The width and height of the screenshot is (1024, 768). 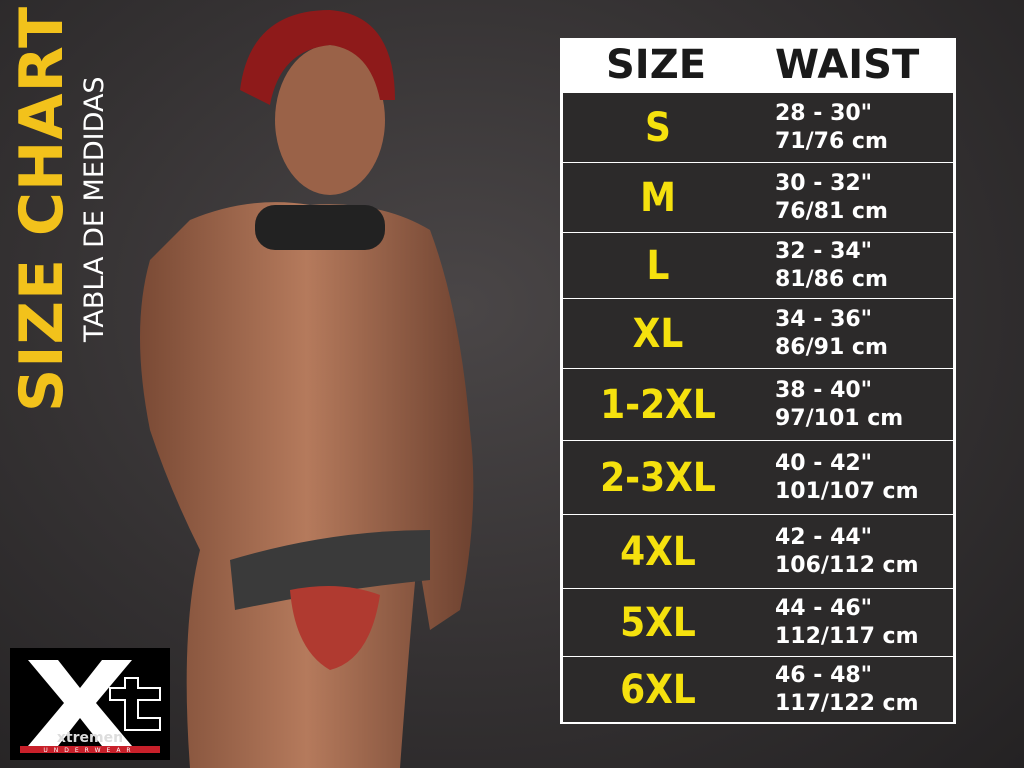 What do you see at coordinates (90, 738) in the screenshot?
I see `svg-text: xtremen` at bounding box center [90, 738].